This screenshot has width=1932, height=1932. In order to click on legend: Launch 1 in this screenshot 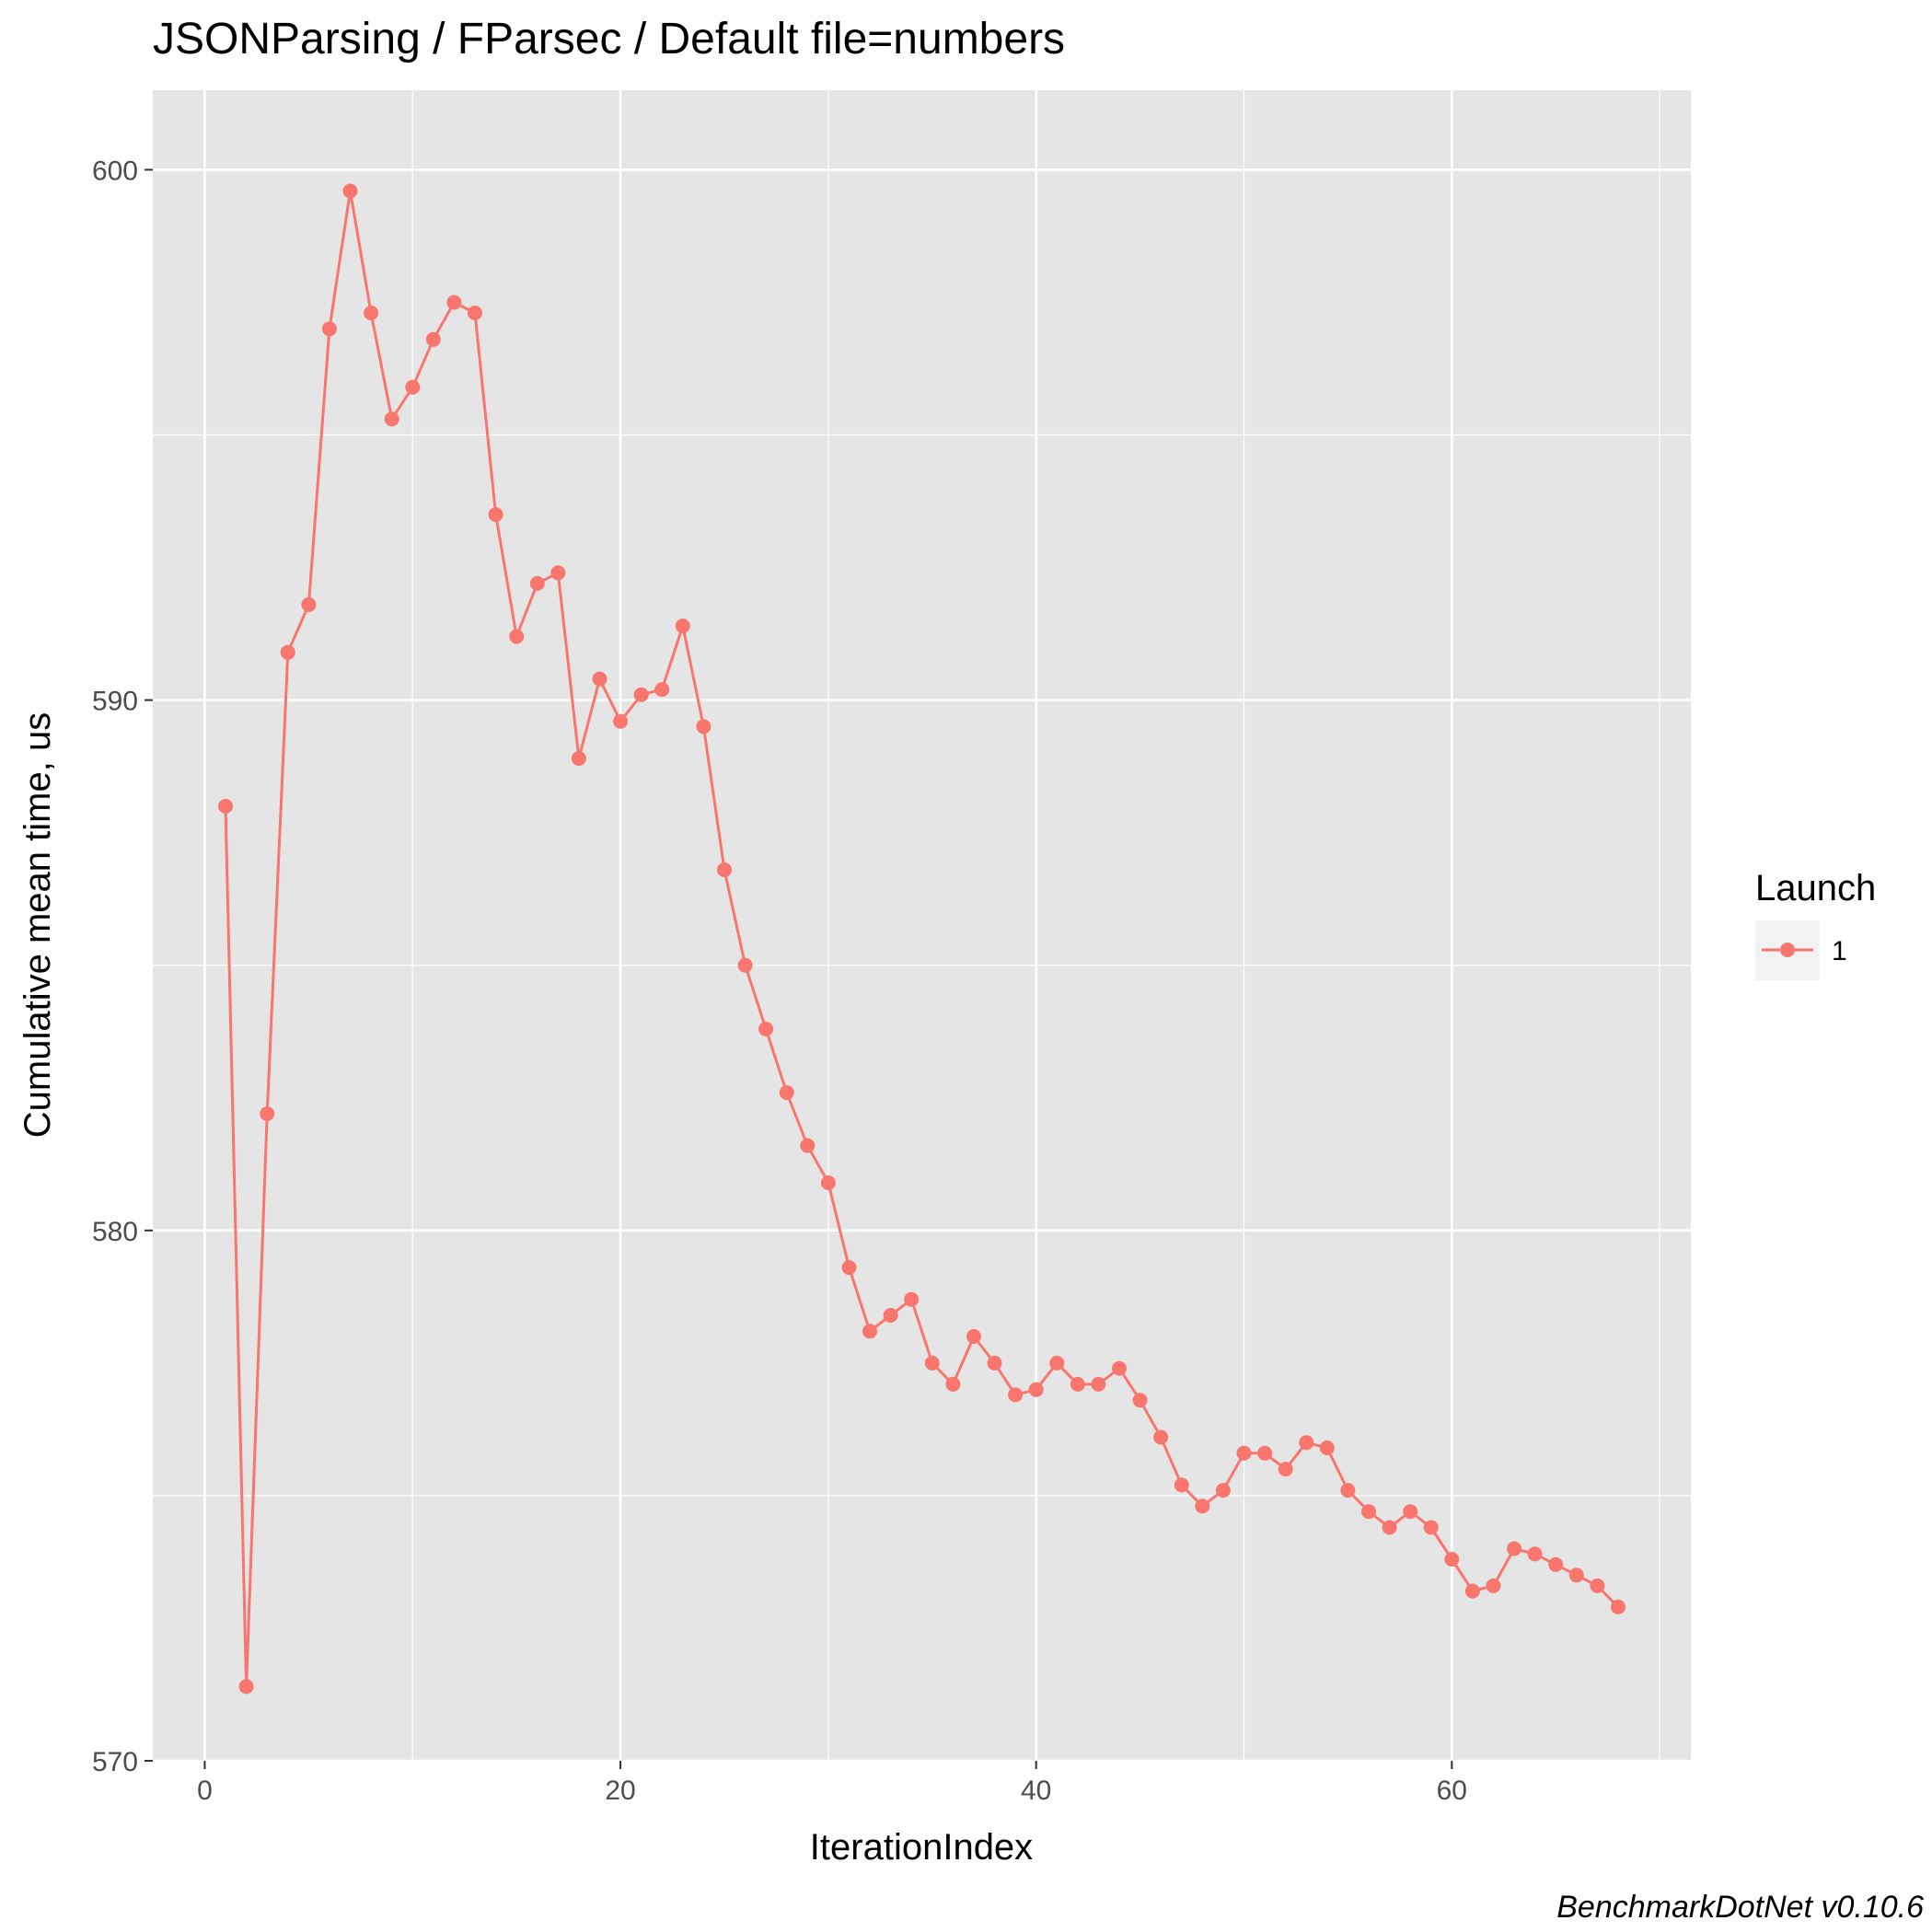, I will do `click(1816, 924)`.